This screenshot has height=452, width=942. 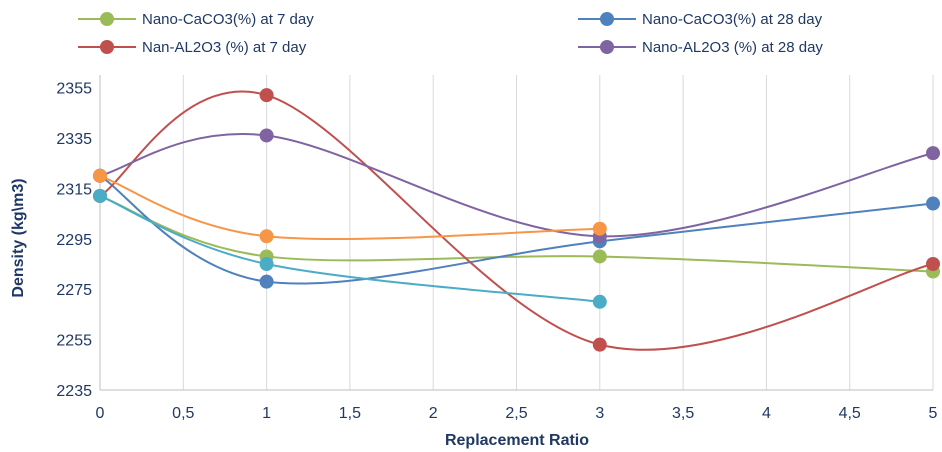 I want to click on x-tick-label: 2, so click(x=433, y=413).